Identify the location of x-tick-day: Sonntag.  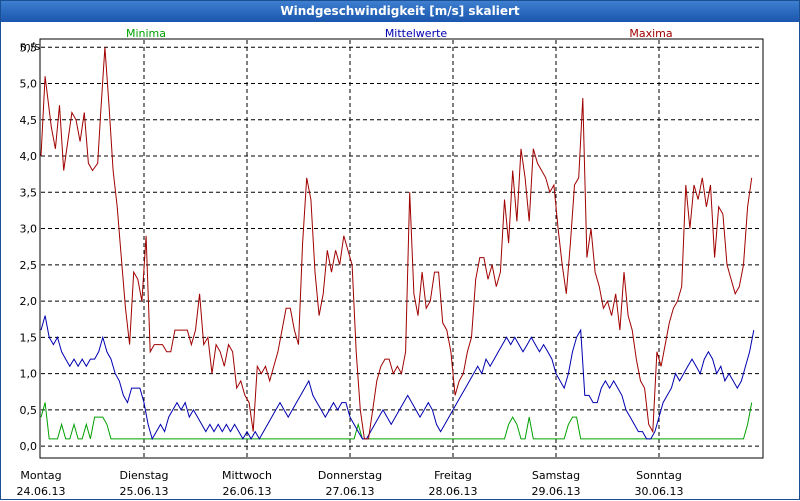
(659, 475).